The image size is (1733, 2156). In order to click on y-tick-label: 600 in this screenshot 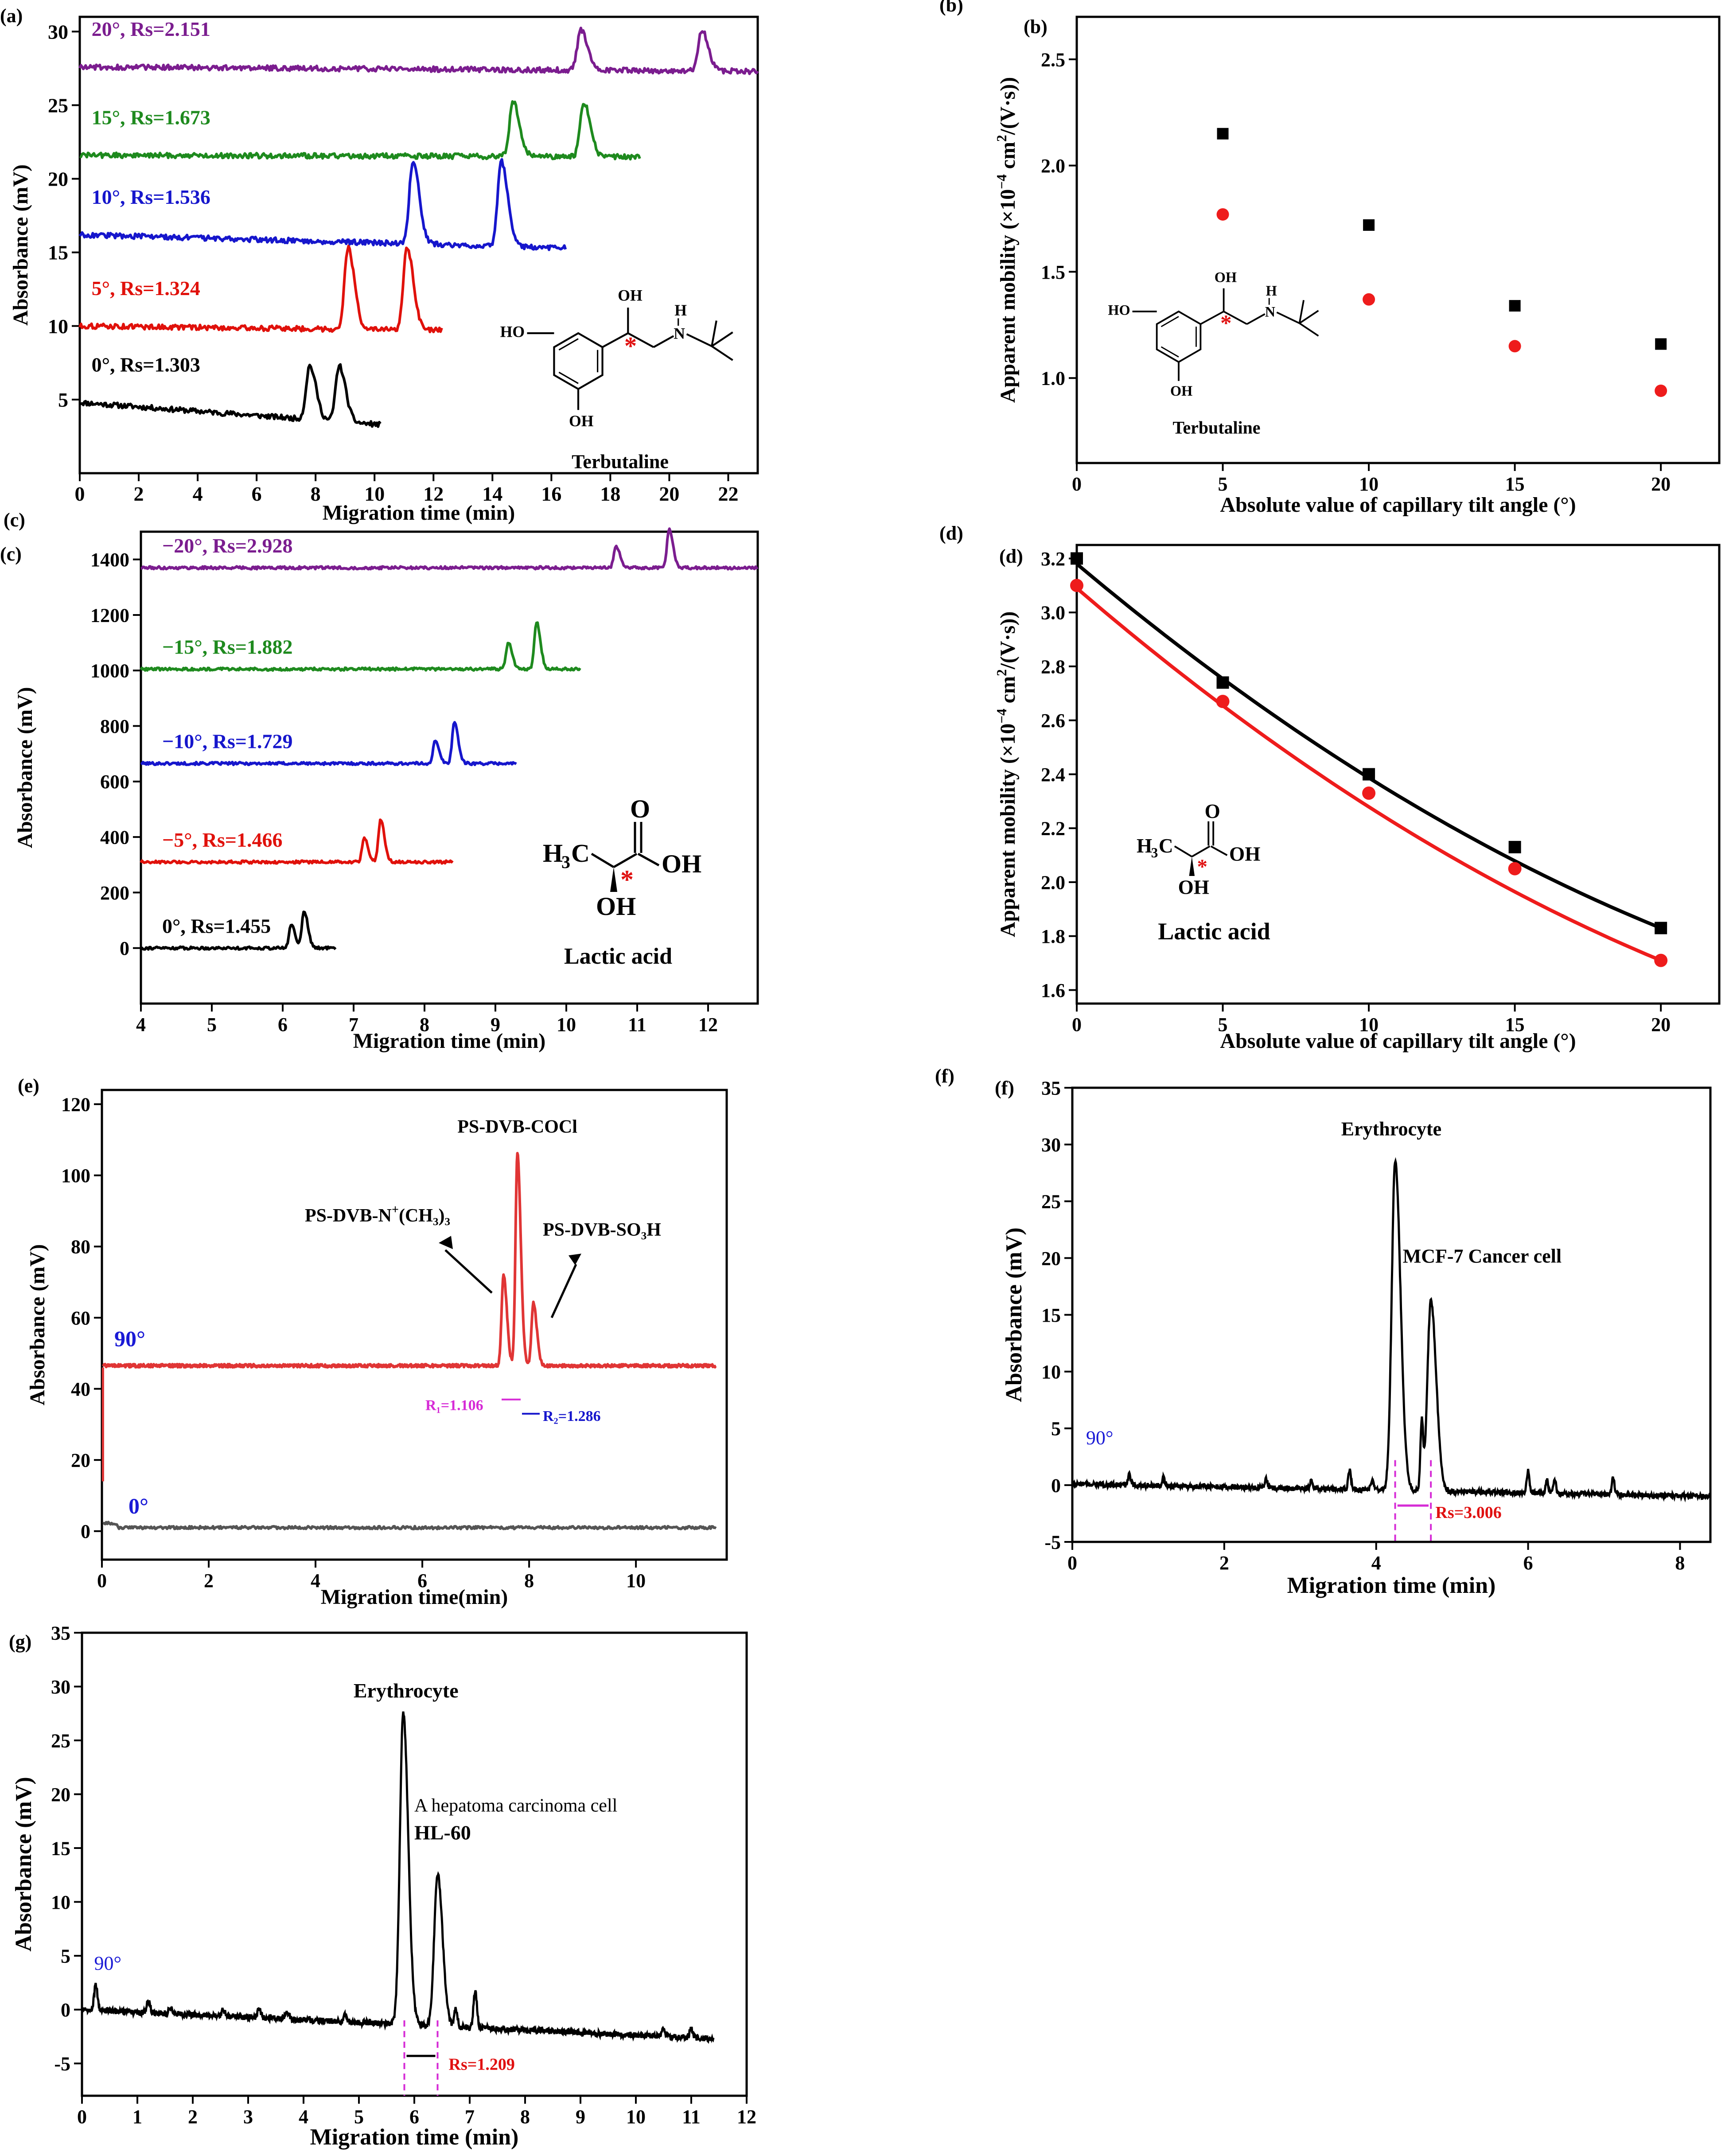, I will do `click(114, 782)`.